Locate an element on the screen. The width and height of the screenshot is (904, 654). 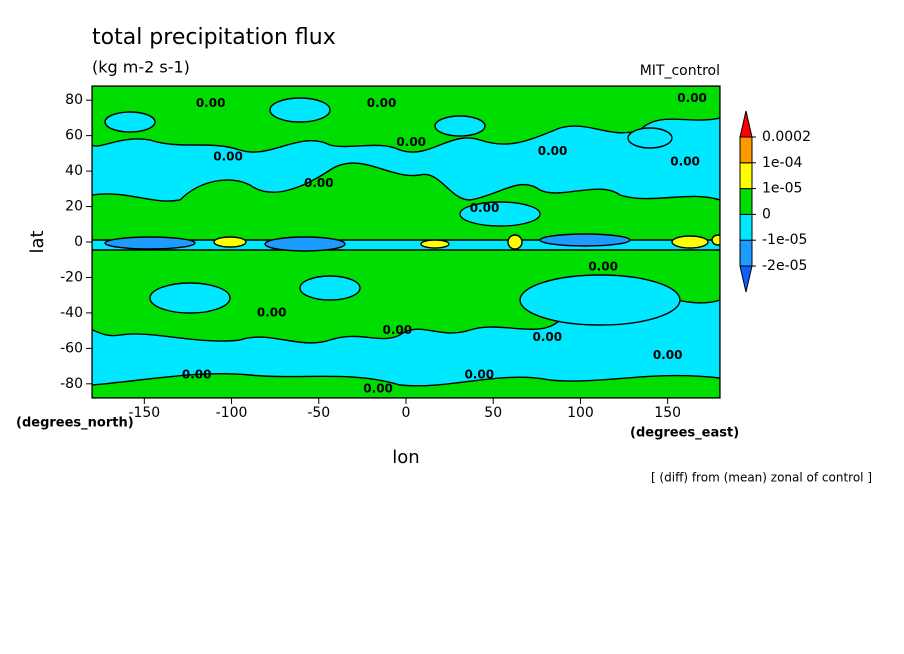
colorbar-label: 1e-05 is located at coordinates (782, 189).